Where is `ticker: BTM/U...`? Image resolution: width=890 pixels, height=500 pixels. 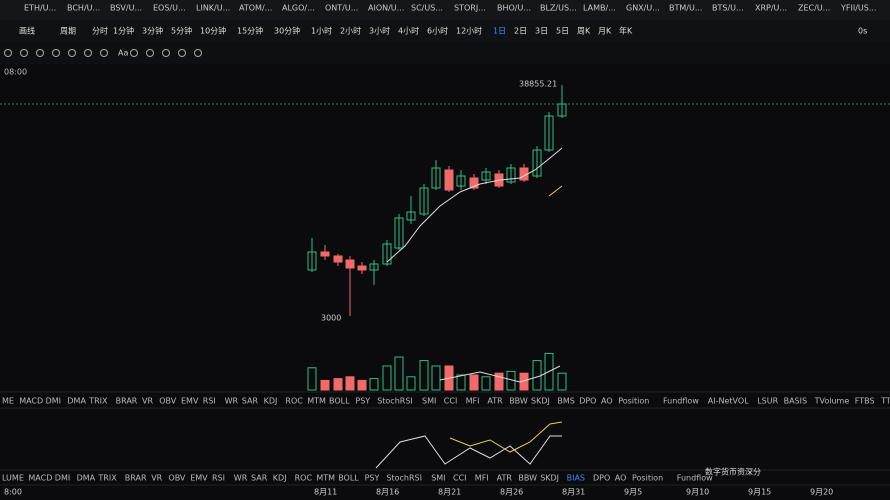 ticker: BTM/U... is located at coordinates (685, 8).